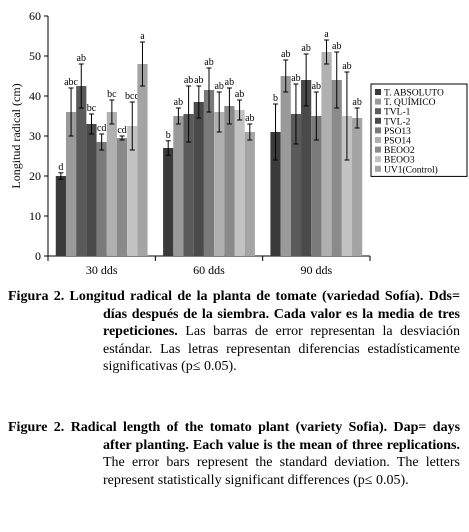  Describe the element at coordinates (35, 96) in the screenshot. I see `y-tick-label: 40` at that location.